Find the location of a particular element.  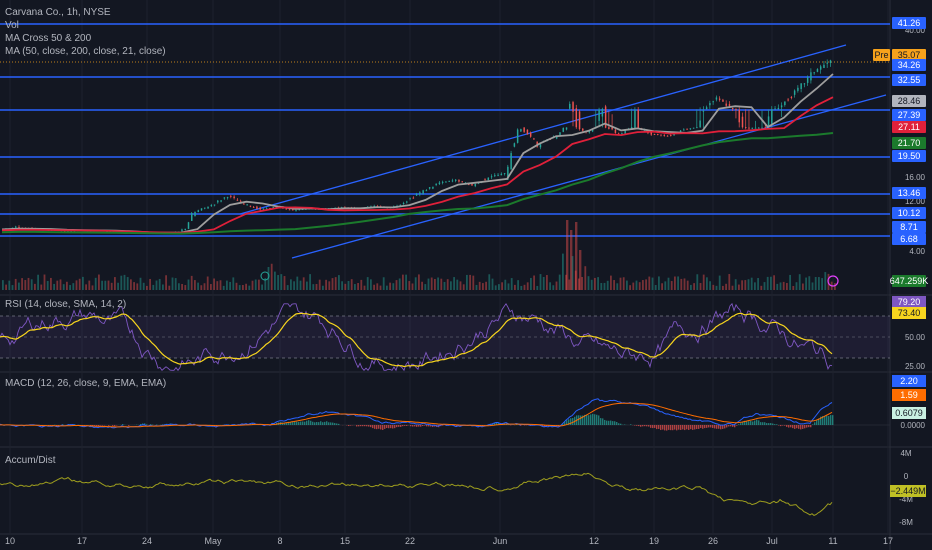

macd-axis-tick: 0.0000 is located at coordinates (913, 425).